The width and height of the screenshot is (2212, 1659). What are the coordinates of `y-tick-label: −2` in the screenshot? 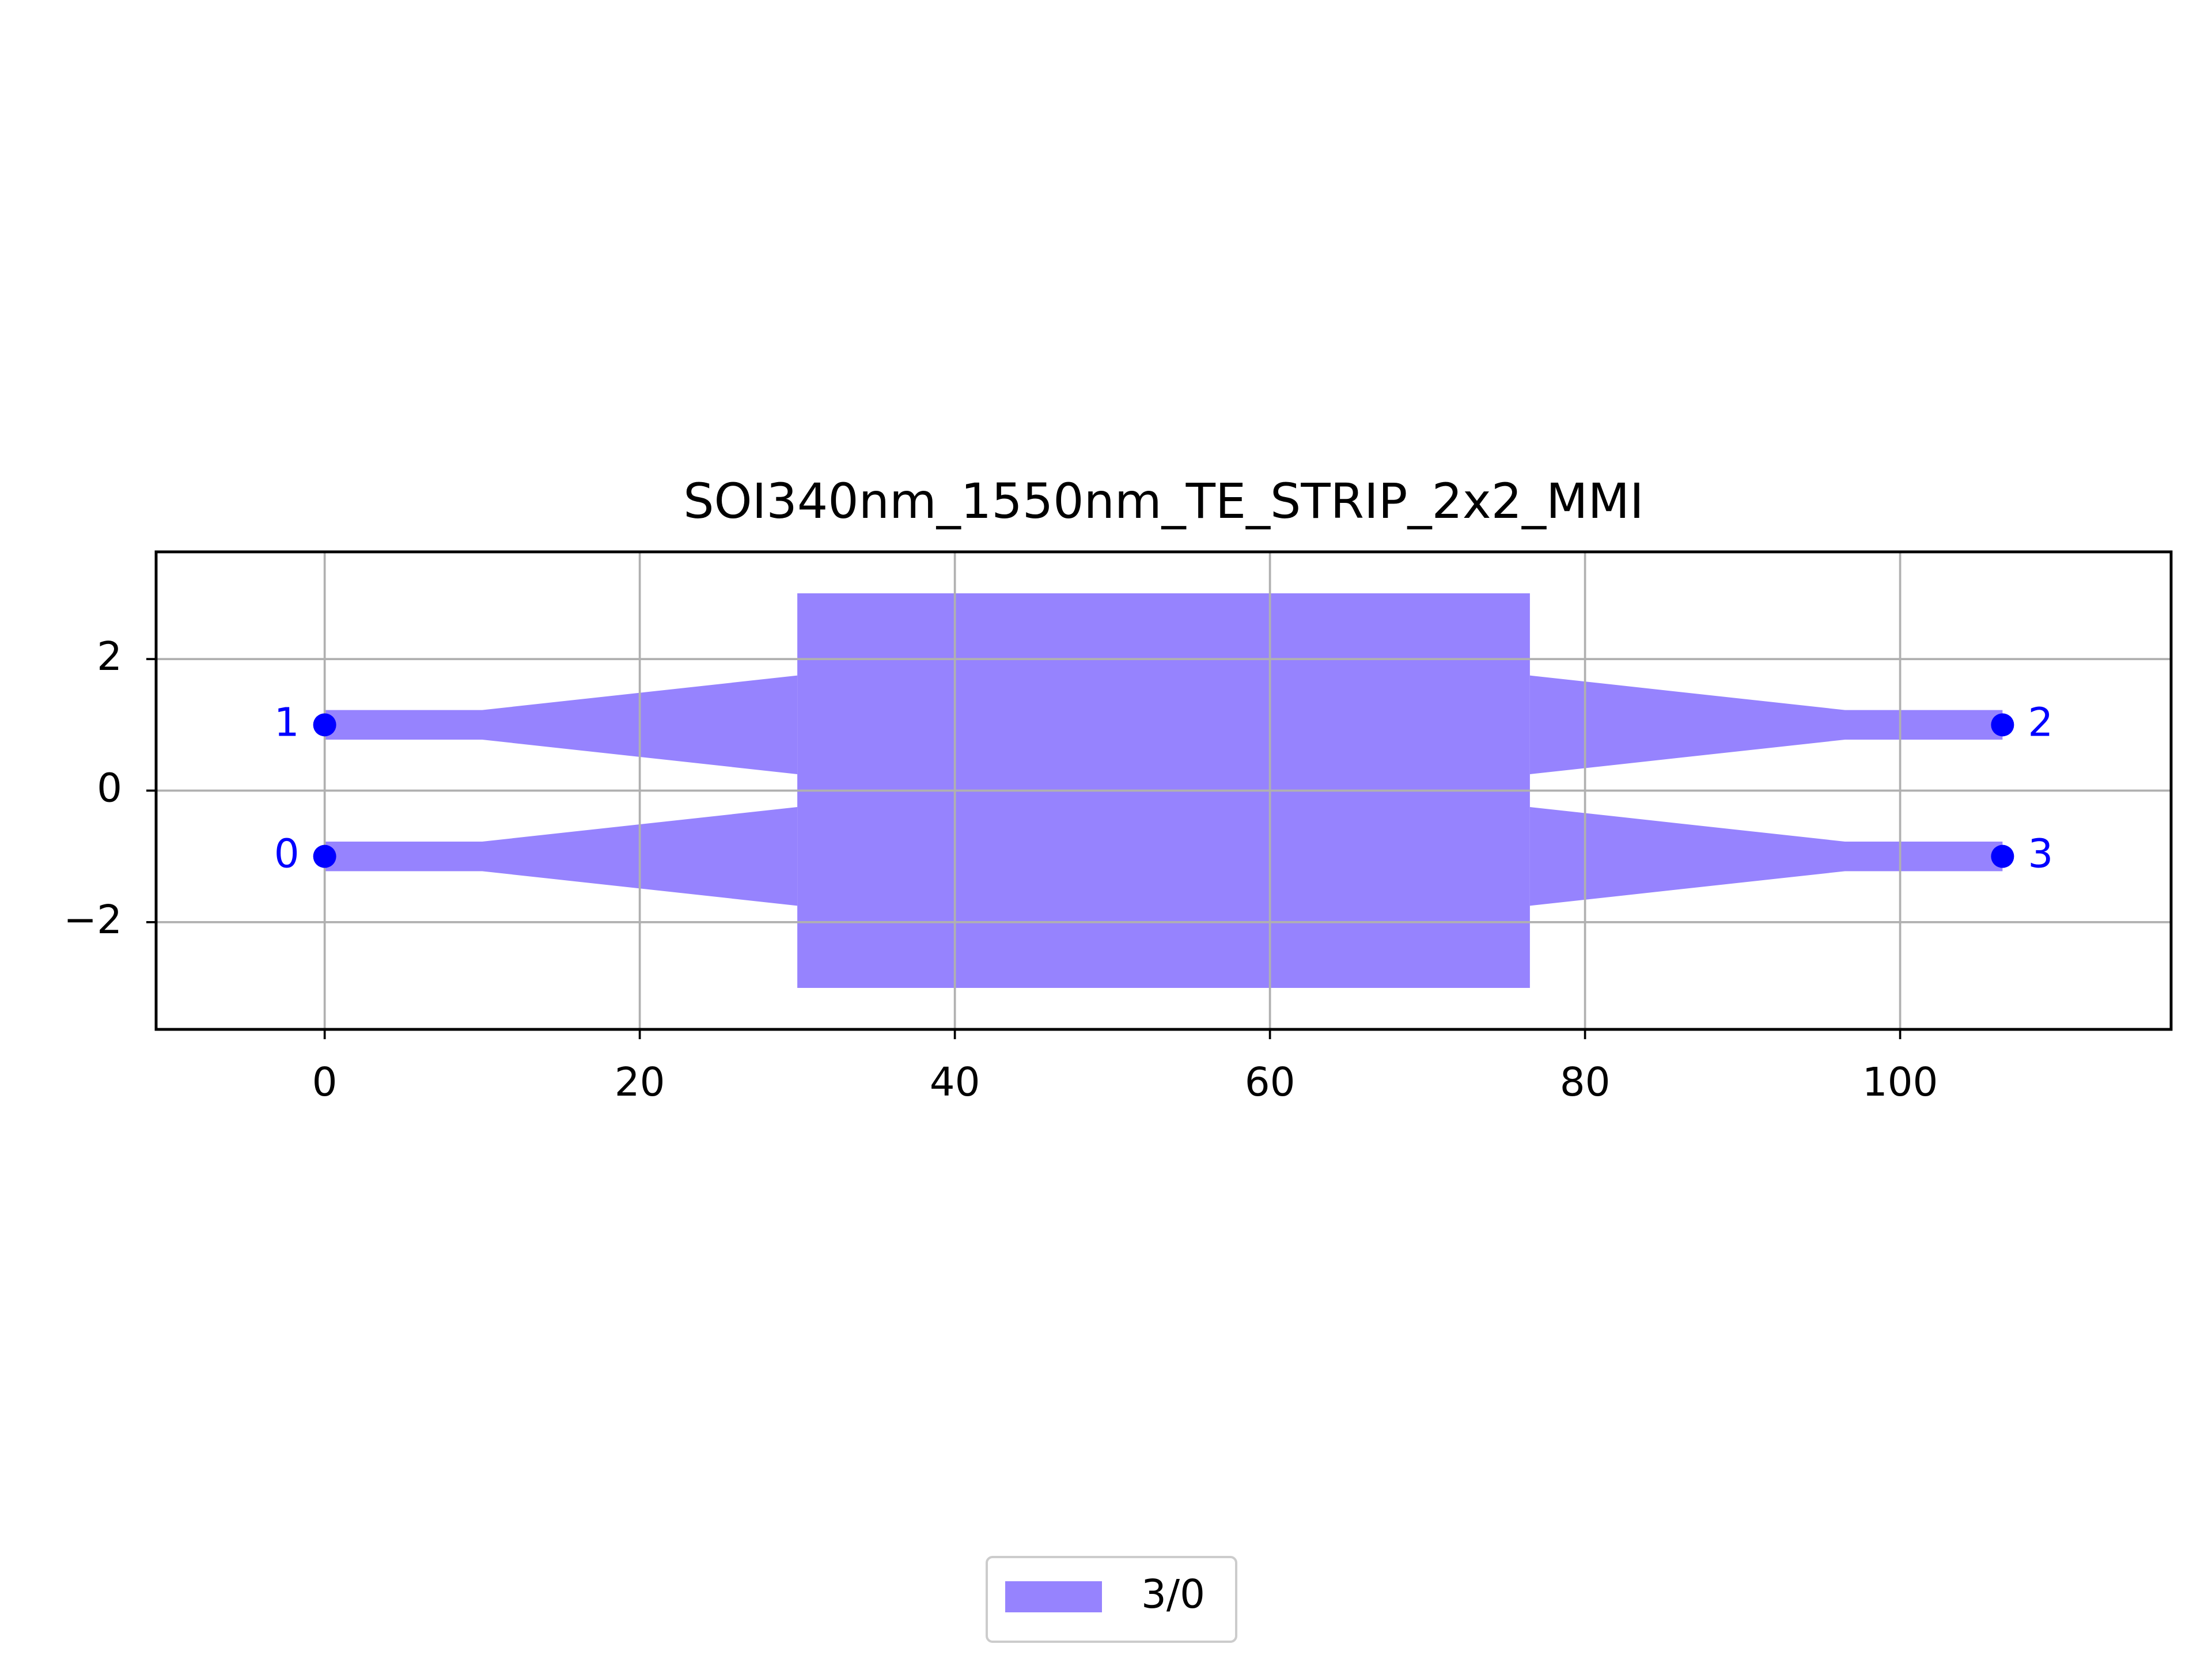 It's located at (92, 920).